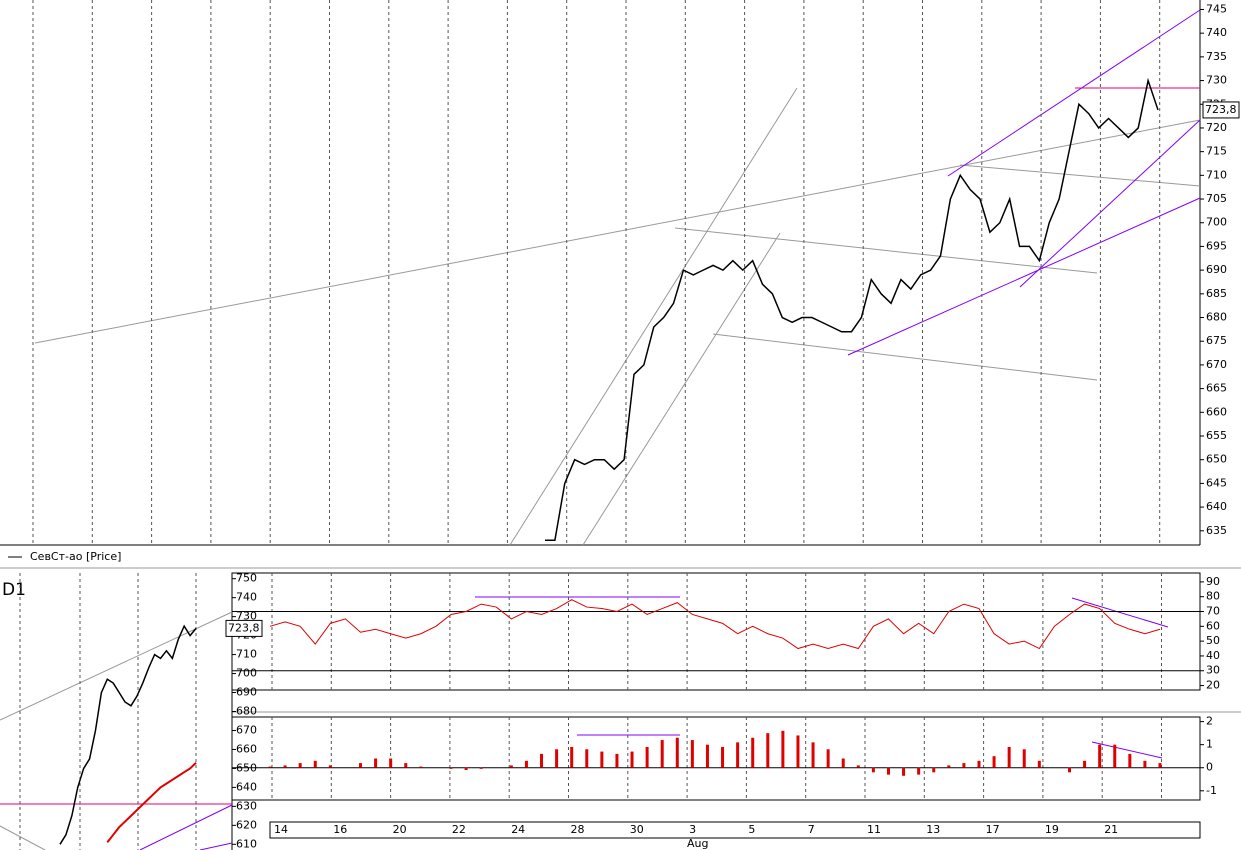 The image size is (1241, 850). I want to click on y-tick-label: 20, so click(1213, 685).